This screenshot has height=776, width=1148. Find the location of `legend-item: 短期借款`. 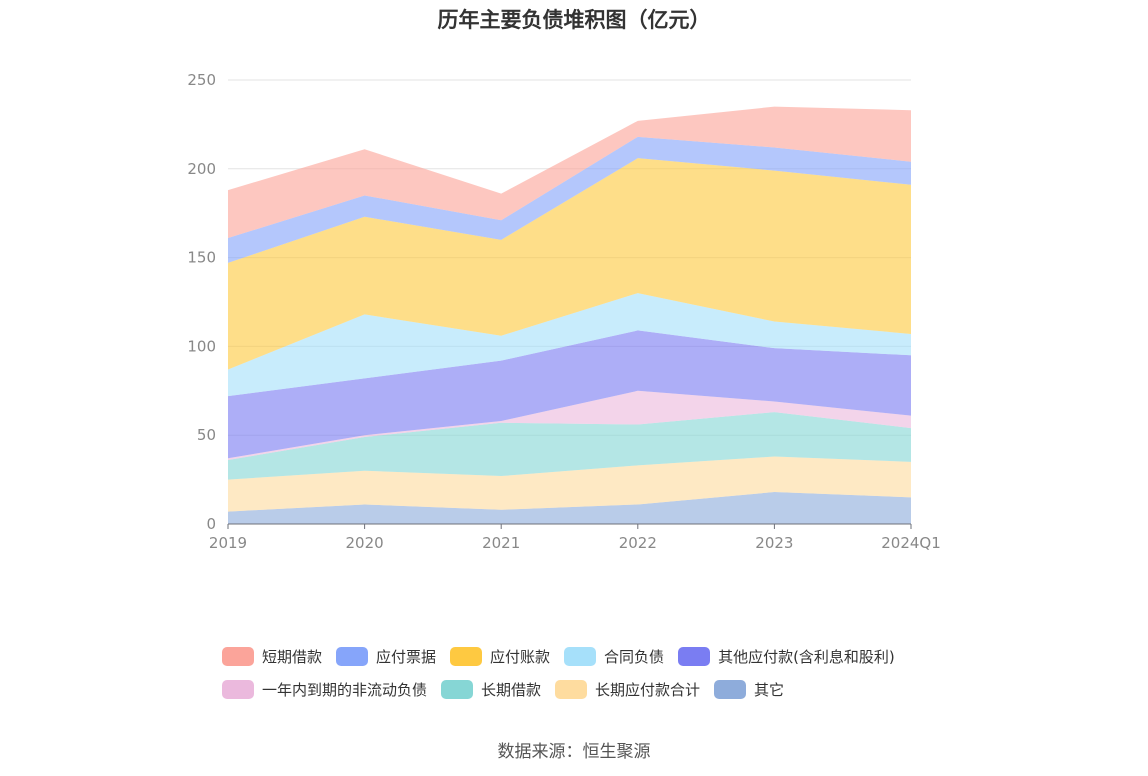

legend-item: 短期借款 is located at coordinates (272, 656).